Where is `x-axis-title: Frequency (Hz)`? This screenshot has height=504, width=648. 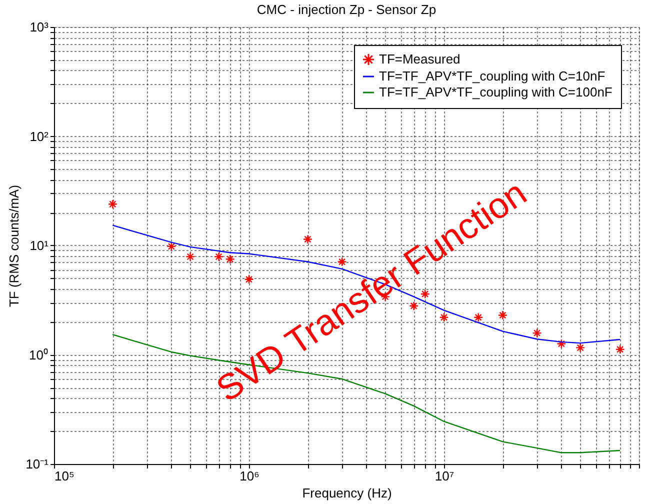 x-axis-title: Frequency (Hz) is located at coordinates (347, 493).